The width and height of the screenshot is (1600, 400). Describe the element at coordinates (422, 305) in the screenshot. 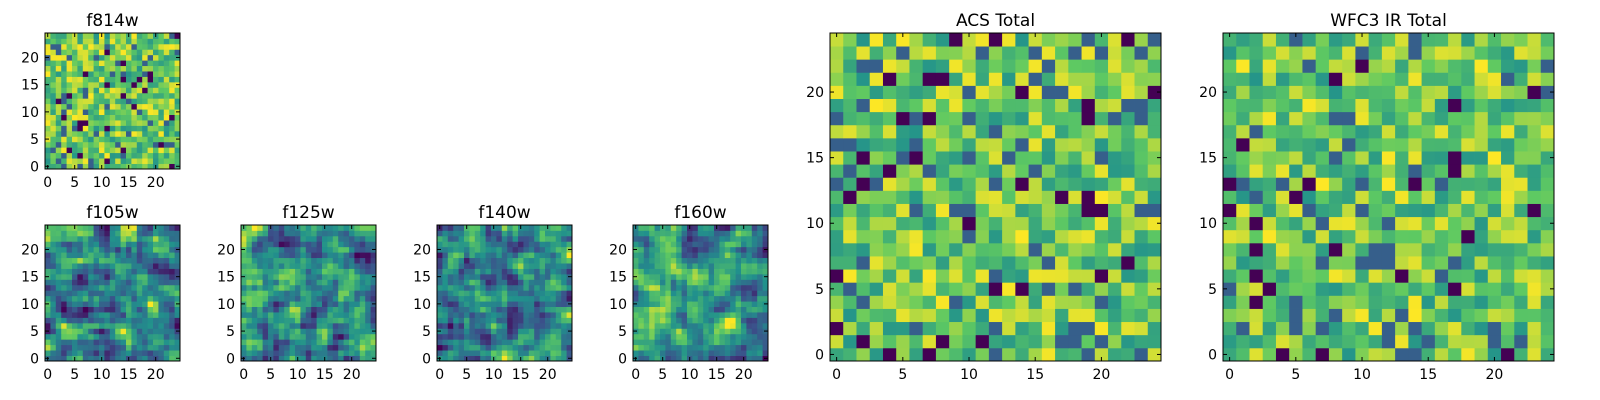

I see `y-tick-label: 10` at that location.